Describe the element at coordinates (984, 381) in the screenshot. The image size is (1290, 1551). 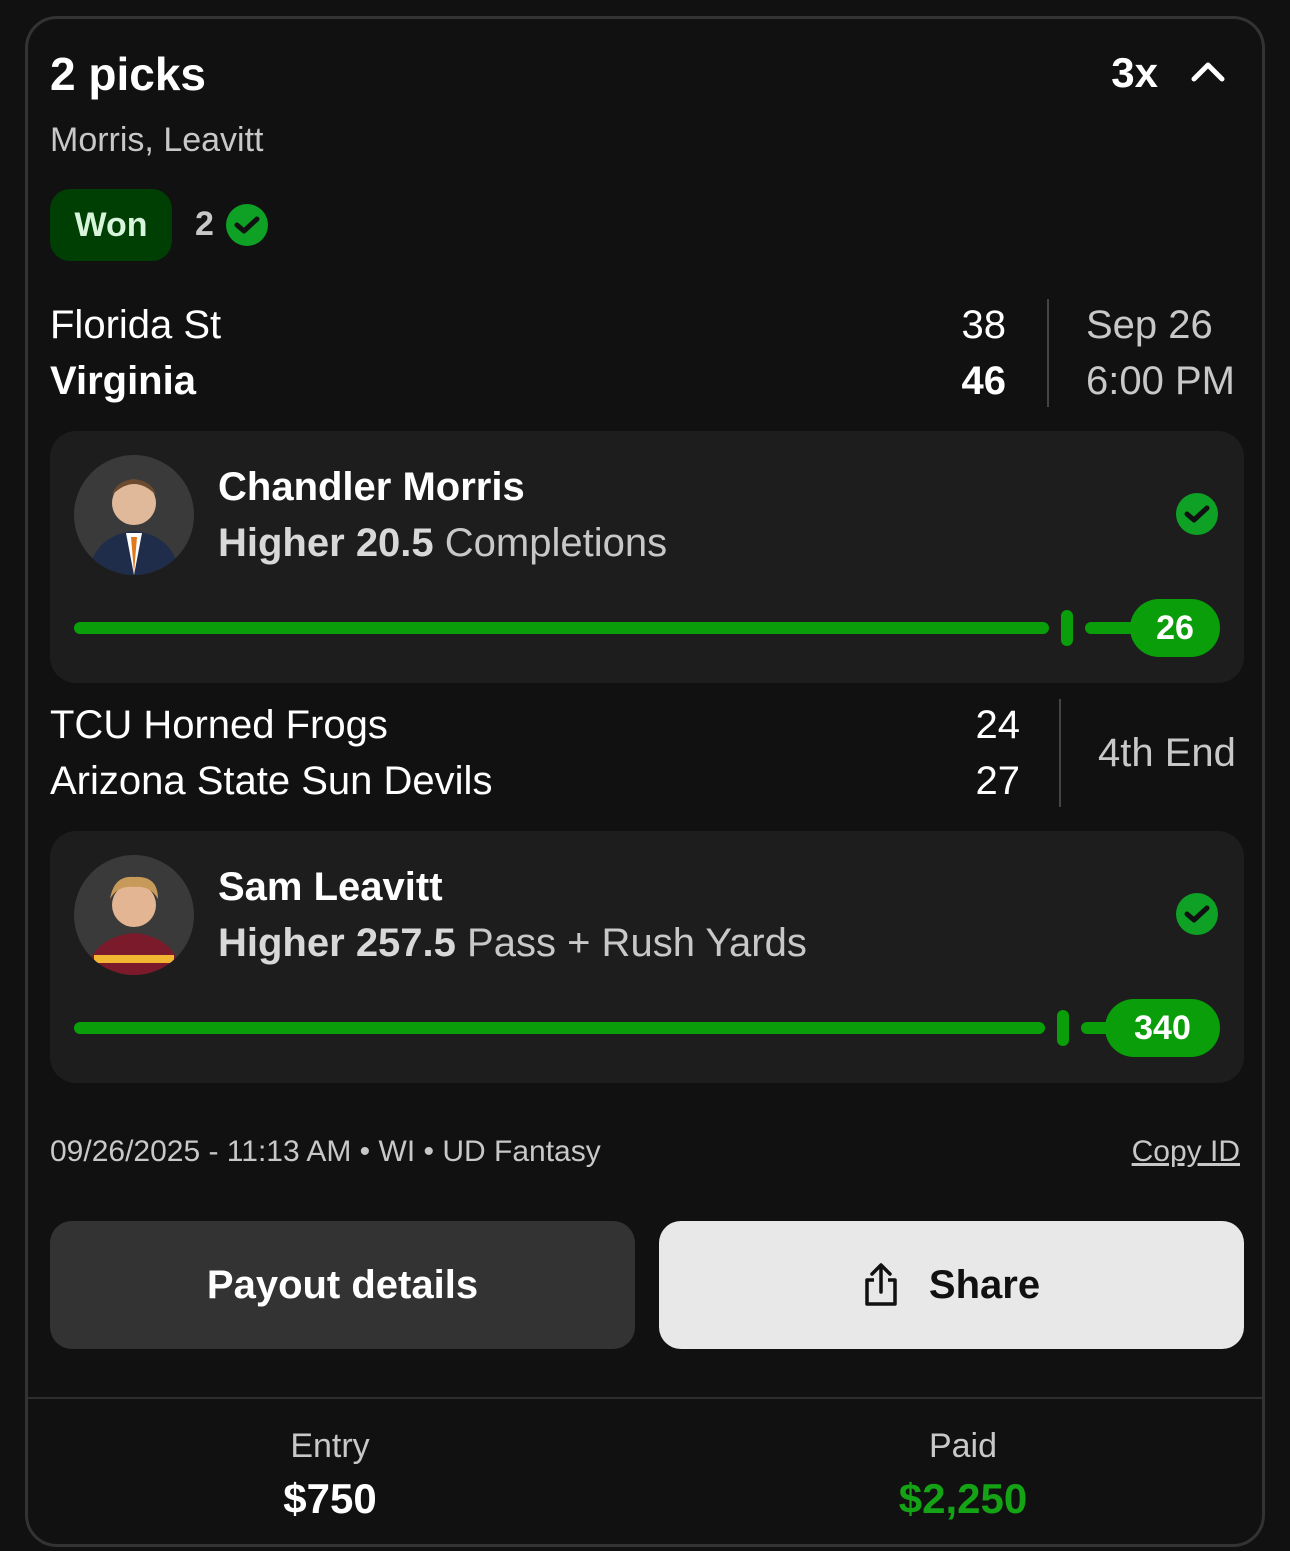
I see `game1-score2: 46` at that location.